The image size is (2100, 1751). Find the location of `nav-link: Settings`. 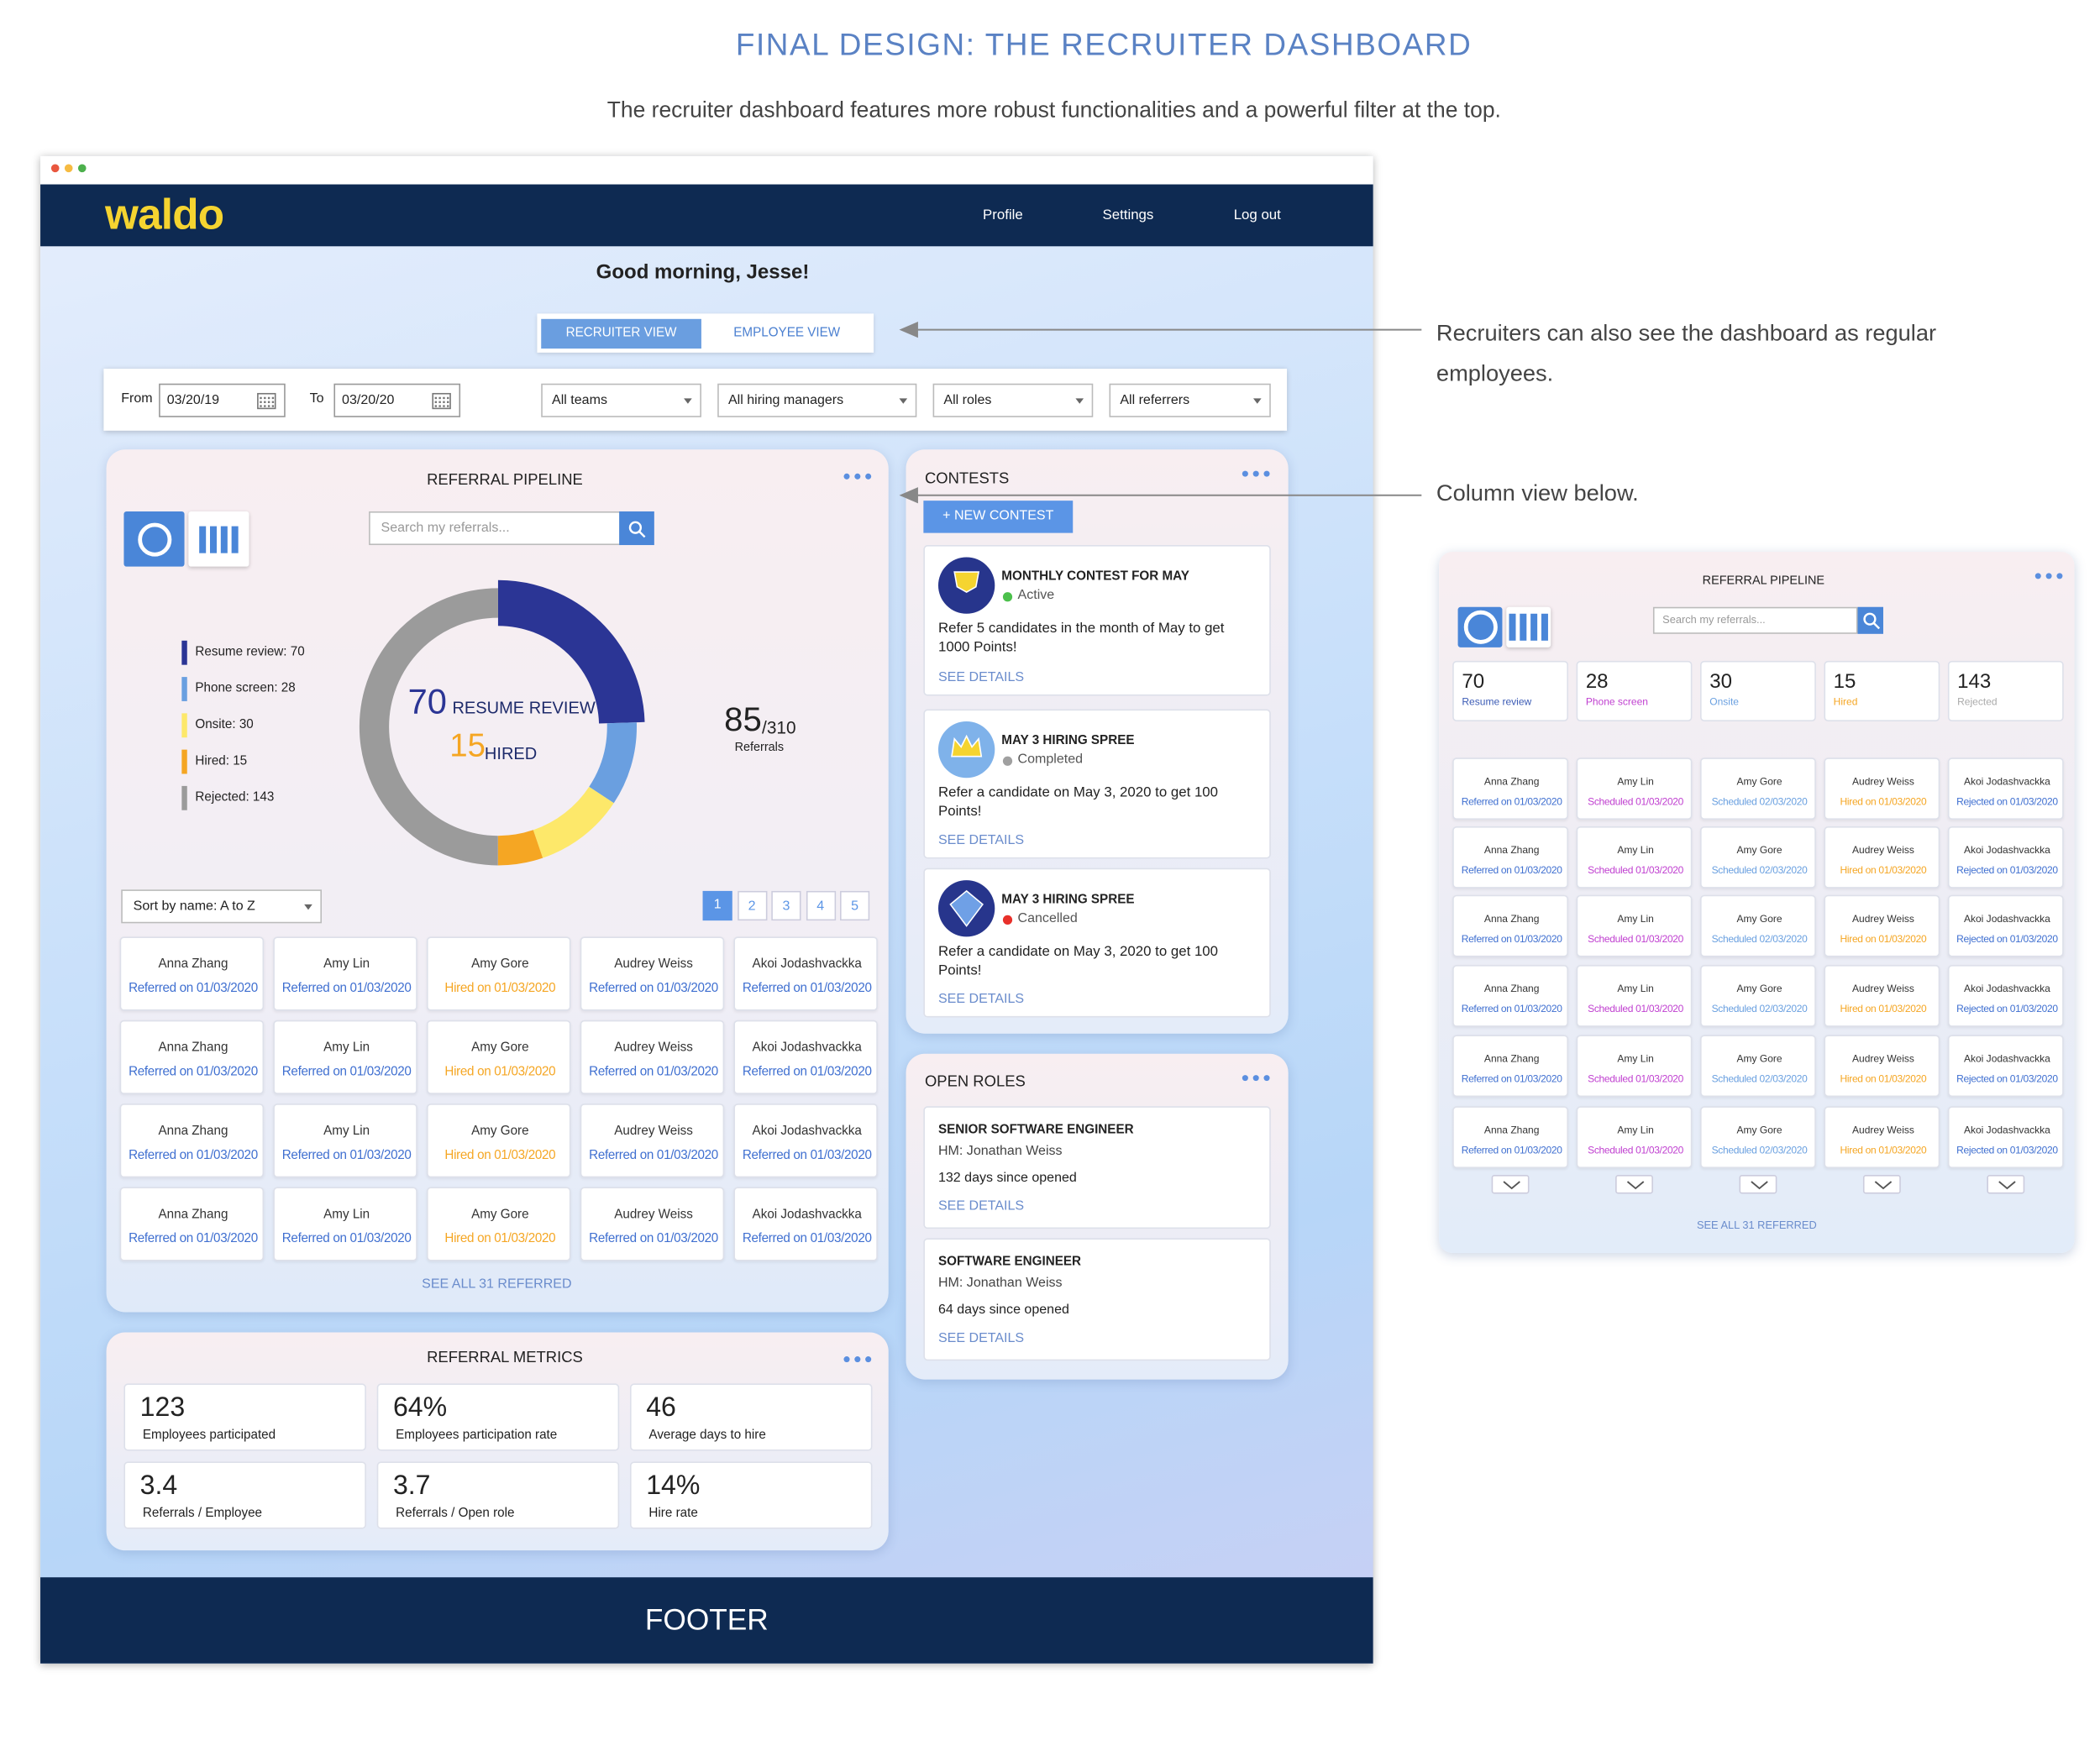

nav-link: Settings is located at coordinates (1128, 215).